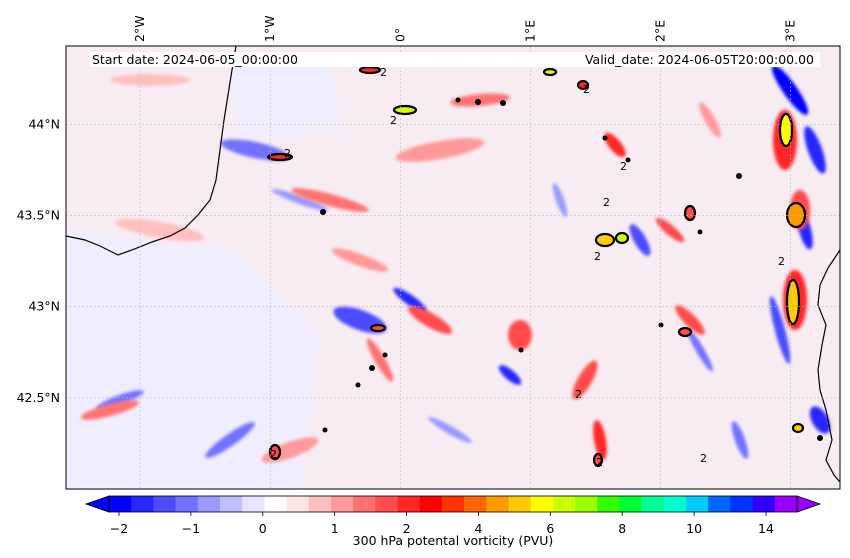 This screenshot has width=850, height=558. I want to click on colorbar-tick-label: 6, so click(550, 528).